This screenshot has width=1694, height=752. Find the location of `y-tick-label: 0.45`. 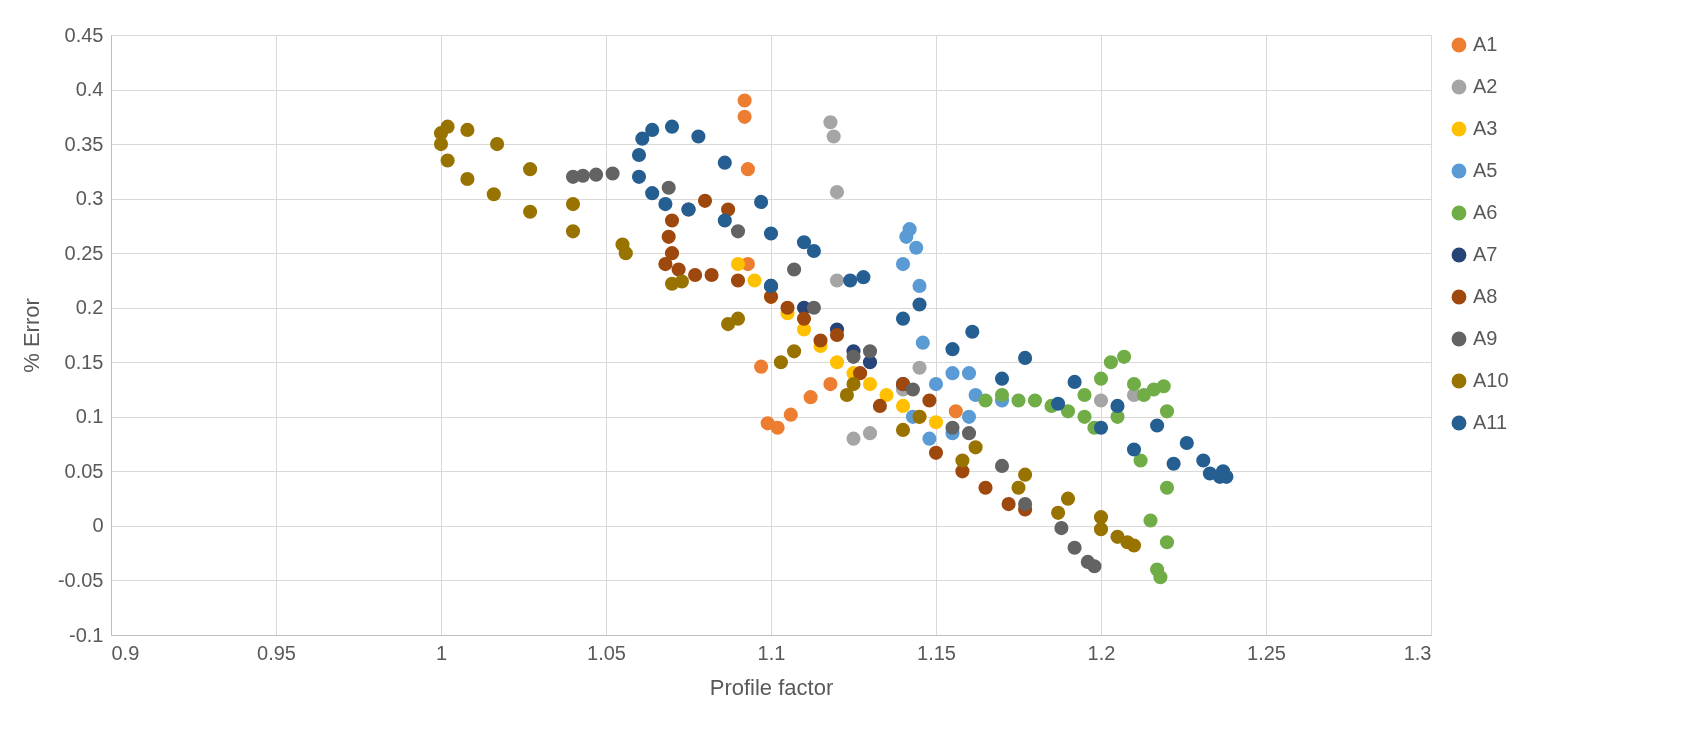

y-tick-label: 0.45 is located at coordinates (84, 34).